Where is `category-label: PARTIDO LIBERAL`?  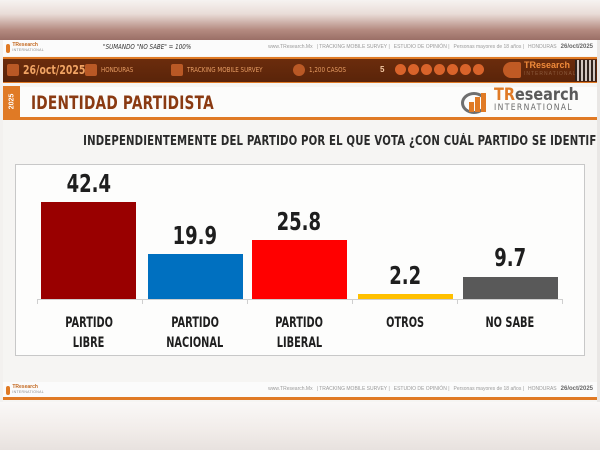
category-label: PARTIDO LIBERAL is located at coordinates (299, 333).